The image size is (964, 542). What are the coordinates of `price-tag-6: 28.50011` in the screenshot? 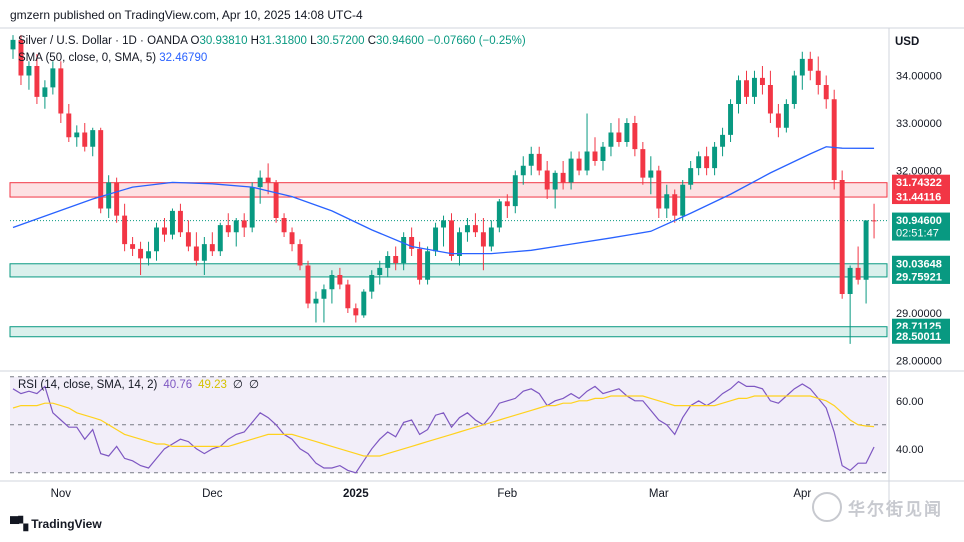 It's located at (918, 337).